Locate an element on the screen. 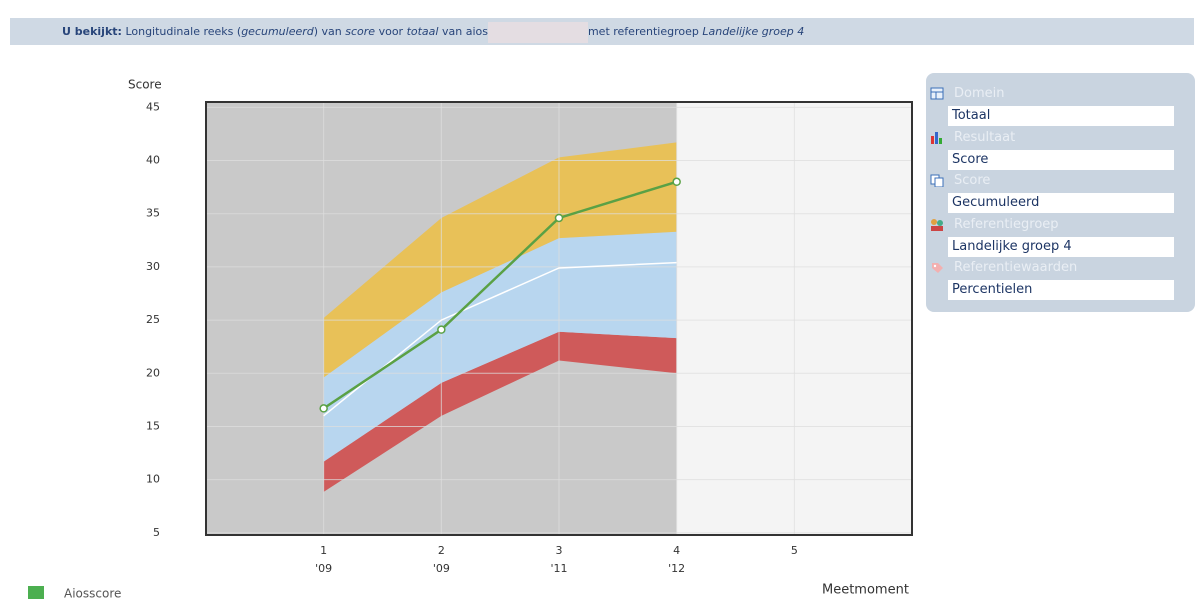  panel-value: Score is located at coordinates (1061, 160).